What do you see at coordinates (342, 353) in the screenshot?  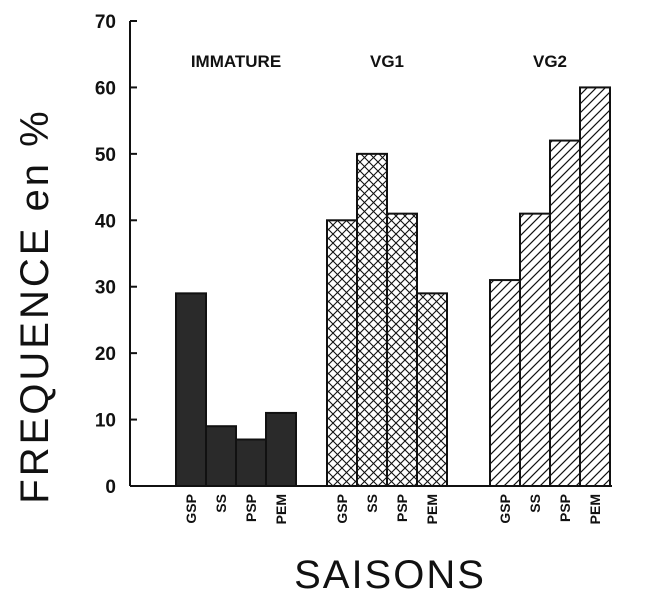 I see `bar-vg1-gsp` at bounding box center [342, 353].